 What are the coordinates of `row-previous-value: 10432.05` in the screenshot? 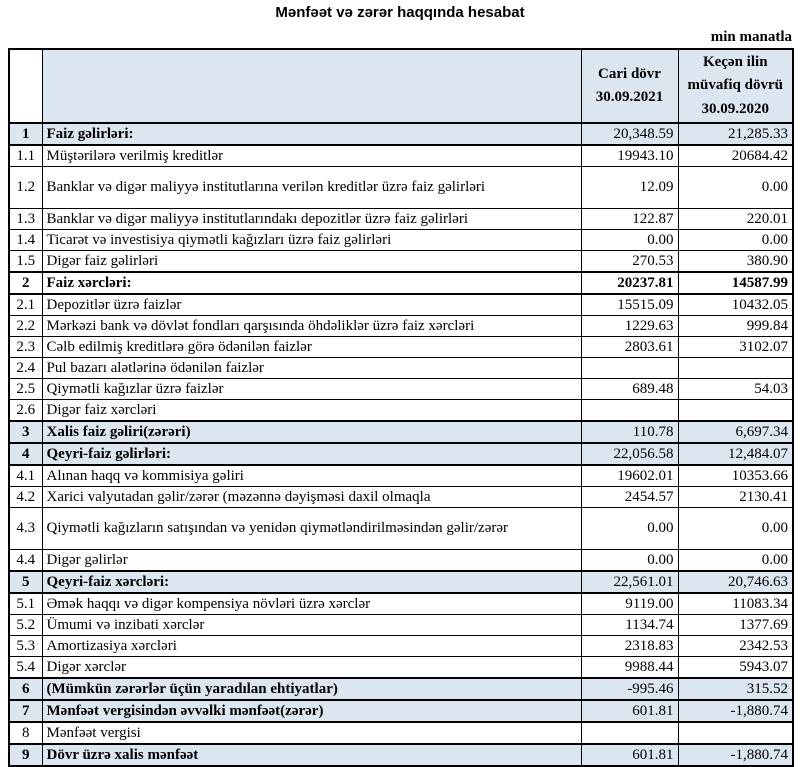 It's located at (735, 304).